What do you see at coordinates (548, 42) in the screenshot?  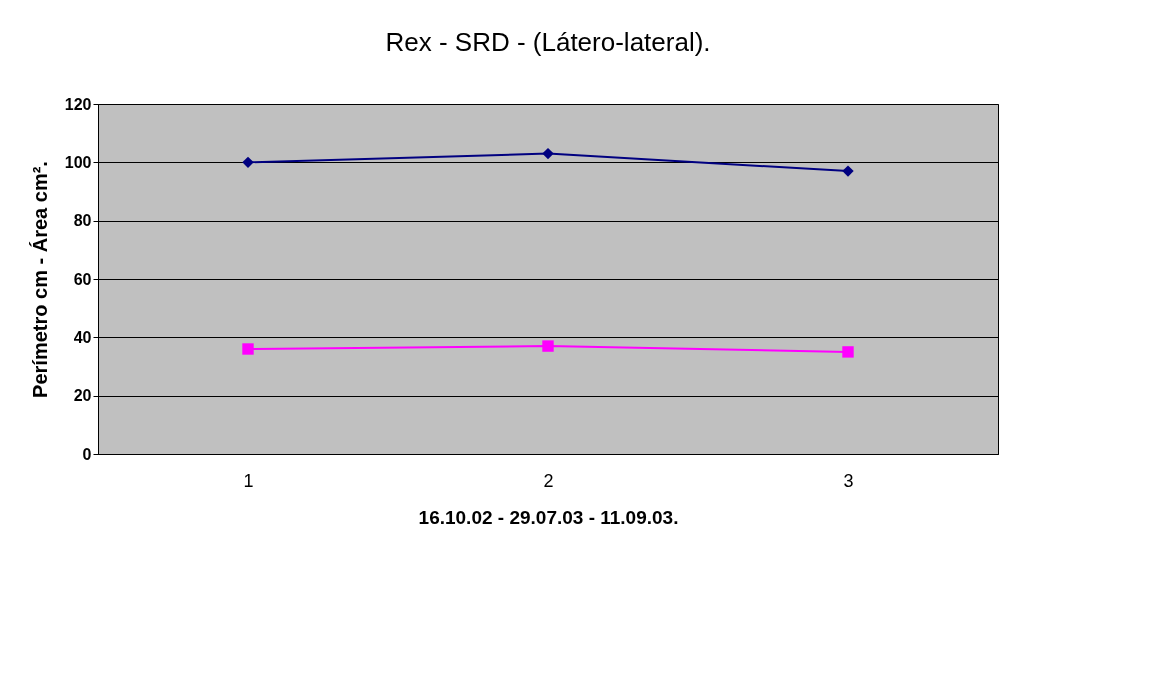 I see `chart-title: Rex - SRD - (Látero-lateral).` at bounding box center [548, 42].